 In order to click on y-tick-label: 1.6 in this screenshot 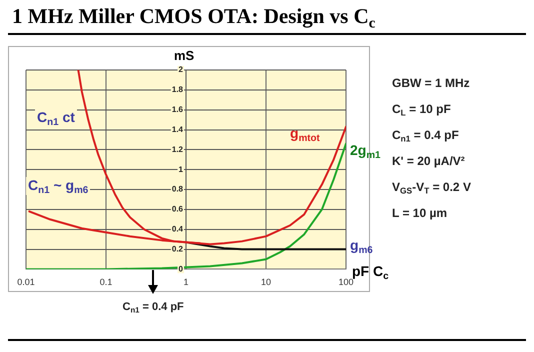, I will do `click(178, 109)`.